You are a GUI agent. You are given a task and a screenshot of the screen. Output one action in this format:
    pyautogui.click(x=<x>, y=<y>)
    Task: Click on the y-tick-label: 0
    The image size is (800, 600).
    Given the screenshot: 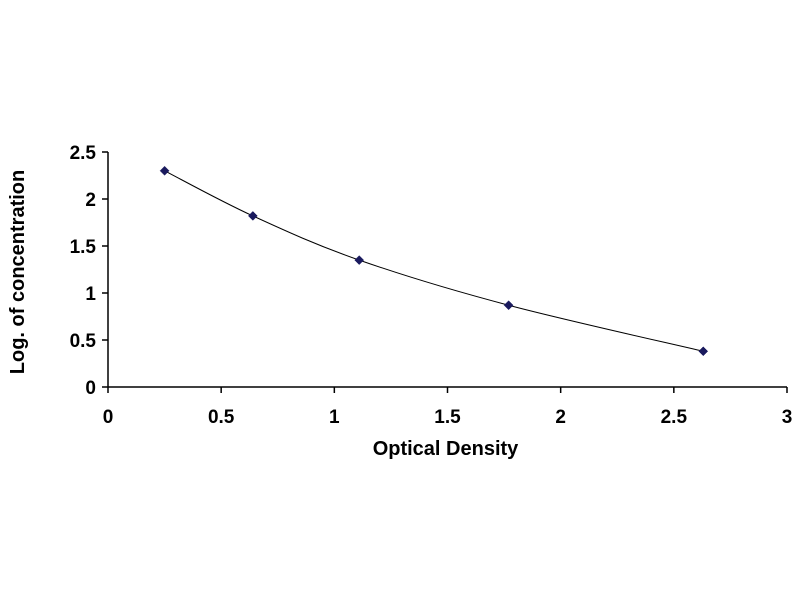 What is the action you would take?
    pyautogui.click(x=90, y=388)
    